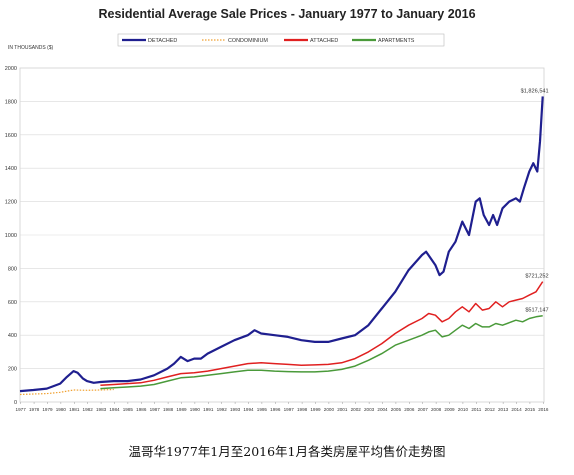  Describe the element at coordinates (516, 409) in the screenshot. I see `x-tick-label: 2014` at that location.